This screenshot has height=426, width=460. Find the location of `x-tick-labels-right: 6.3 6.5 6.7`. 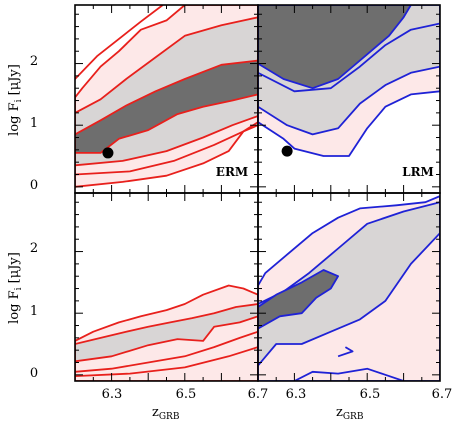

x-tick-labels-right: 6.3 6.5 6.7 is located at coordinates (369, 394).